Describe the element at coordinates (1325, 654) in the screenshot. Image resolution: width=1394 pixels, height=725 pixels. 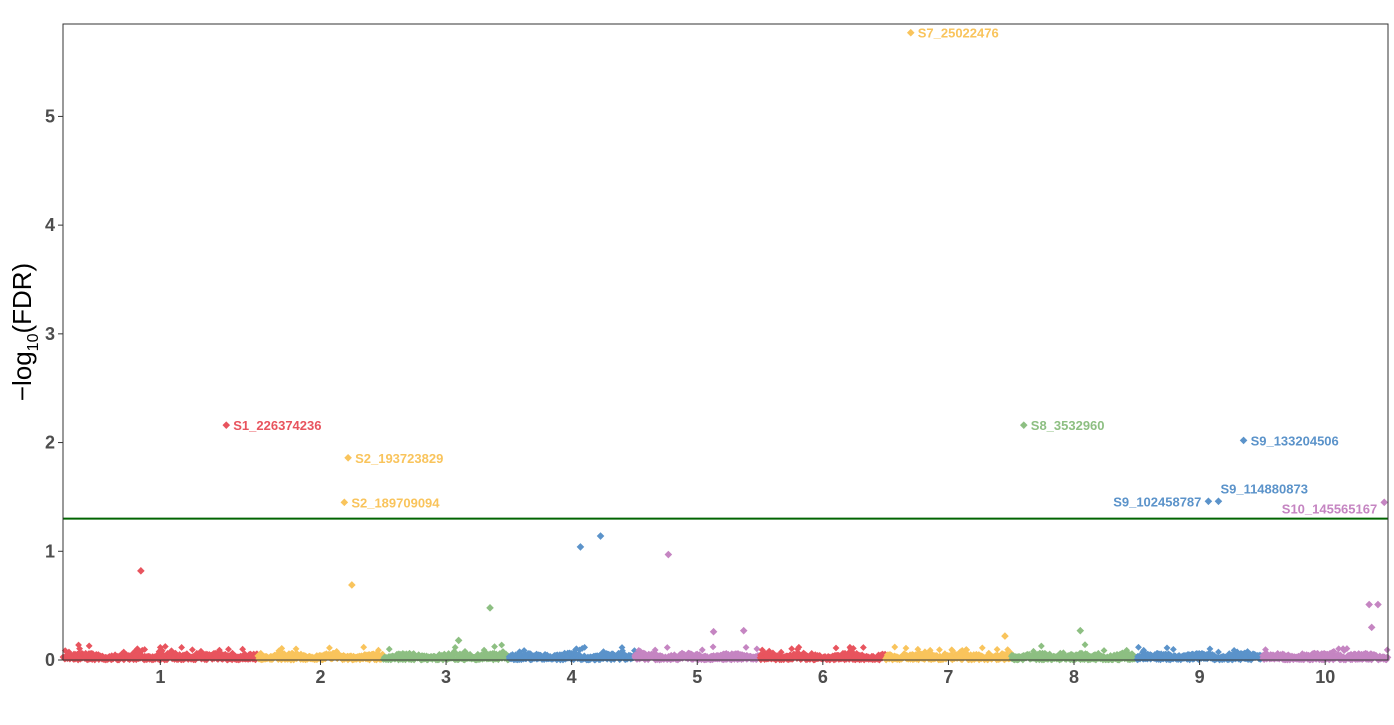
I see `chromosome-10-points` at that location.